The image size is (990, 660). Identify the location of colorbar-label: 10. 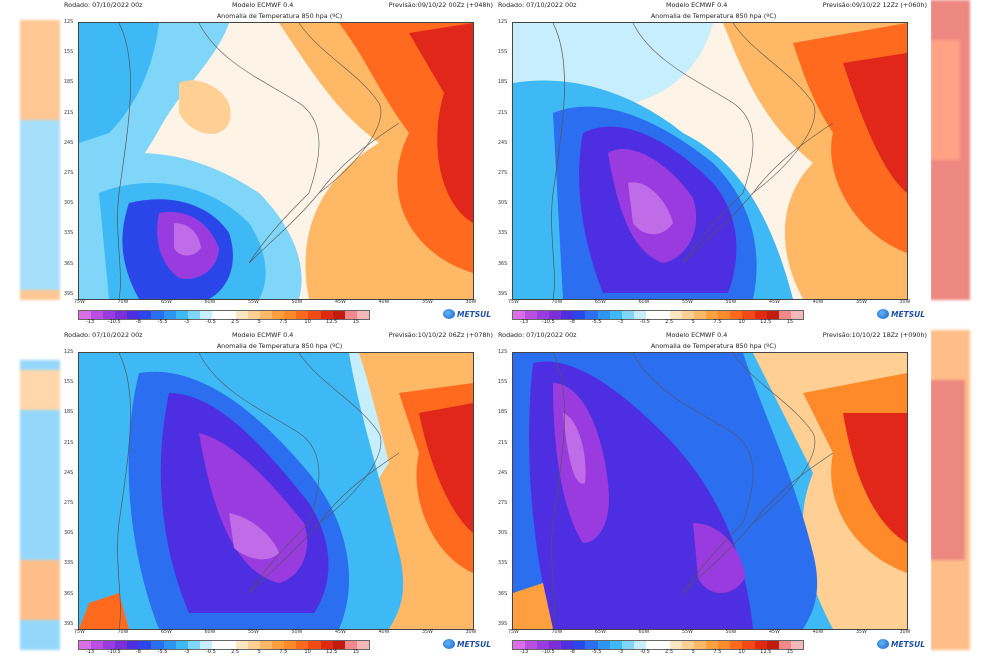
(741, 652).